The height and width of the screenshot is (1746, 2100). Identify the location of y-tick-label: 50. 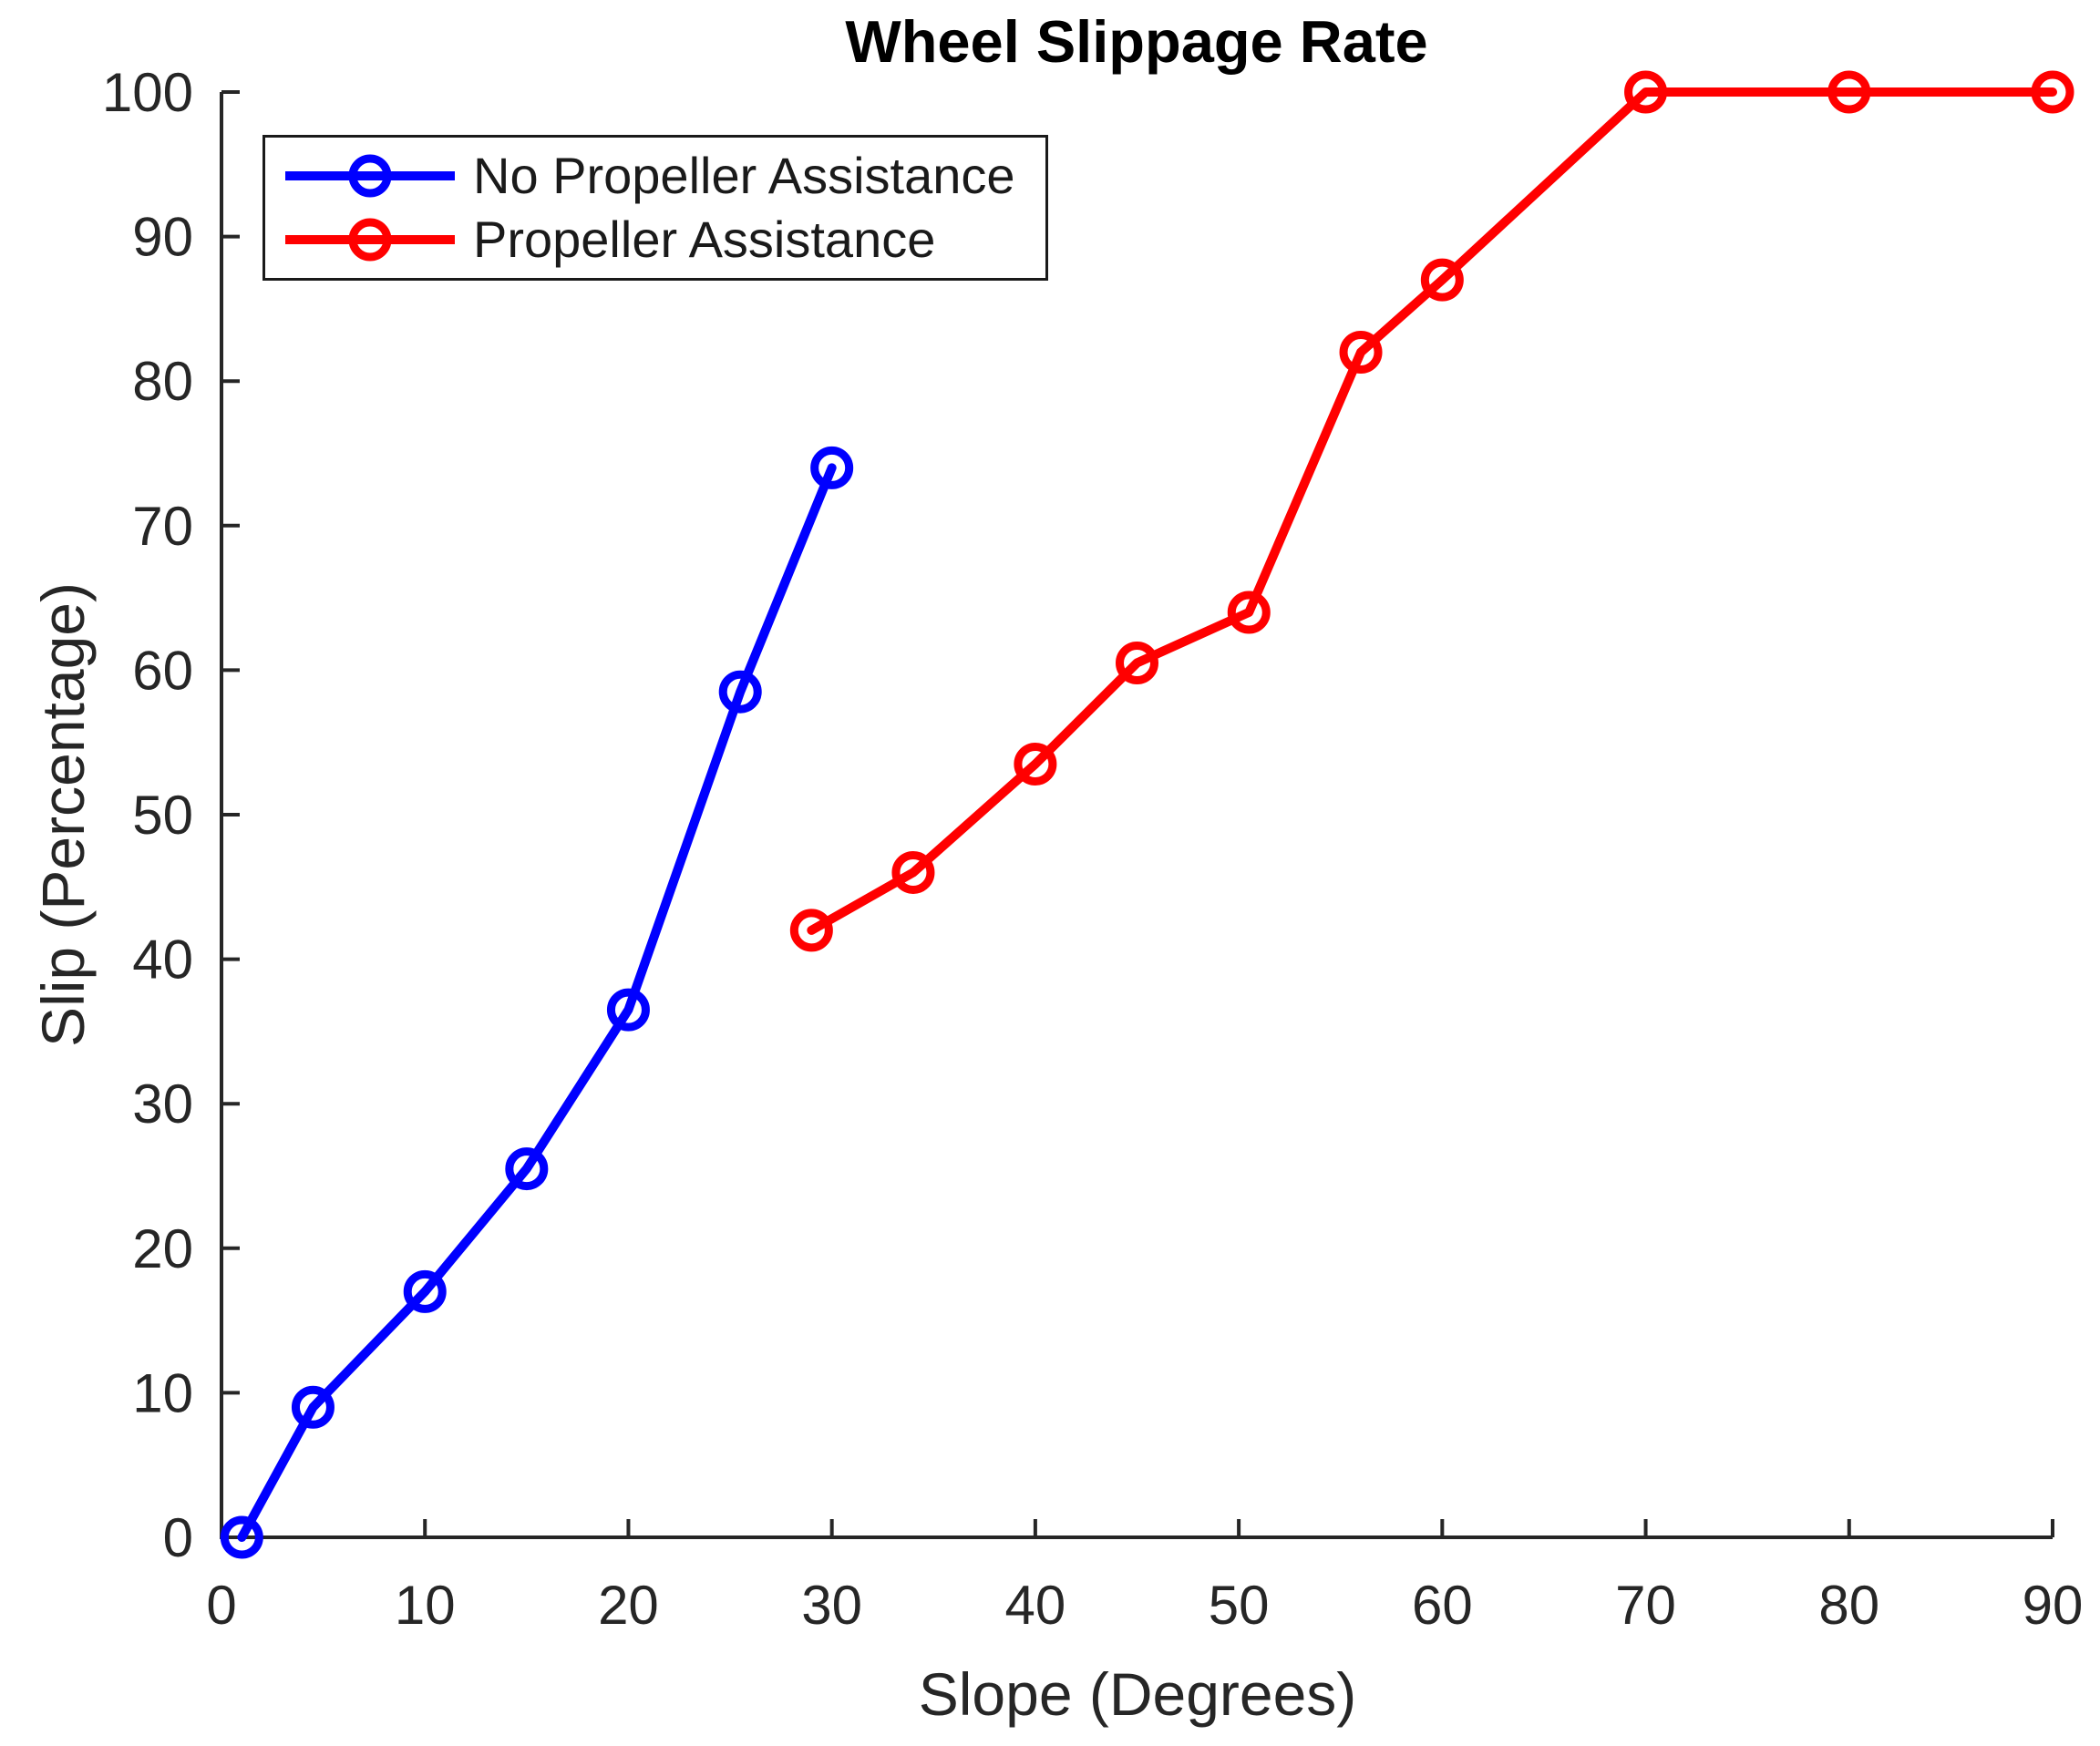
(163, 816).